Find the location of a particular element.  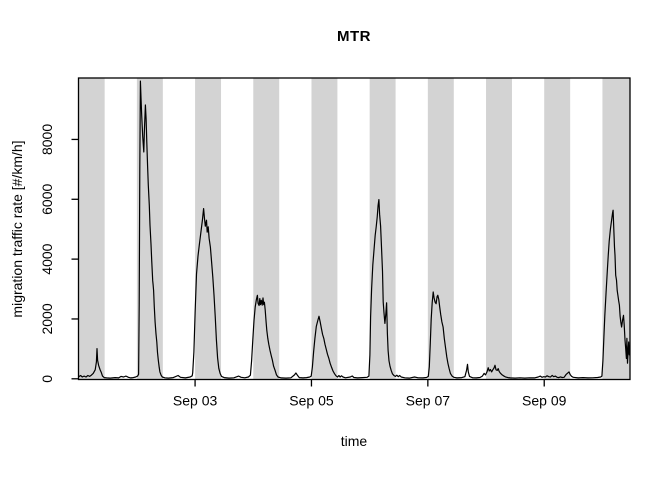

y-axis-tick-label: 2000 is located at coordinates (47, 318).